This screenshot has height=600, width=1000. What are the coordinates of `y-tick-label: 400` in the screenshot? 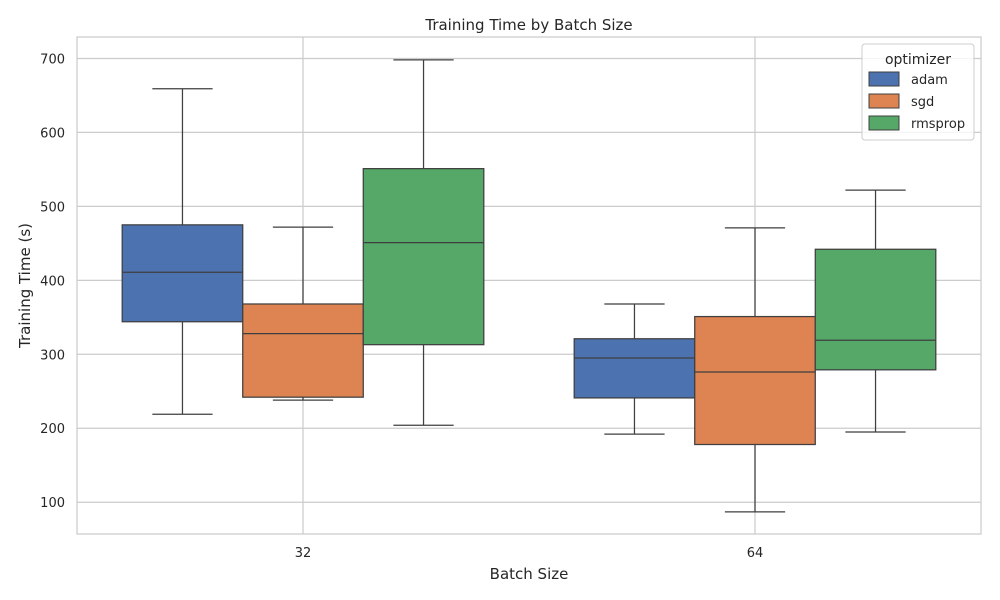 It's located at (52, 281).